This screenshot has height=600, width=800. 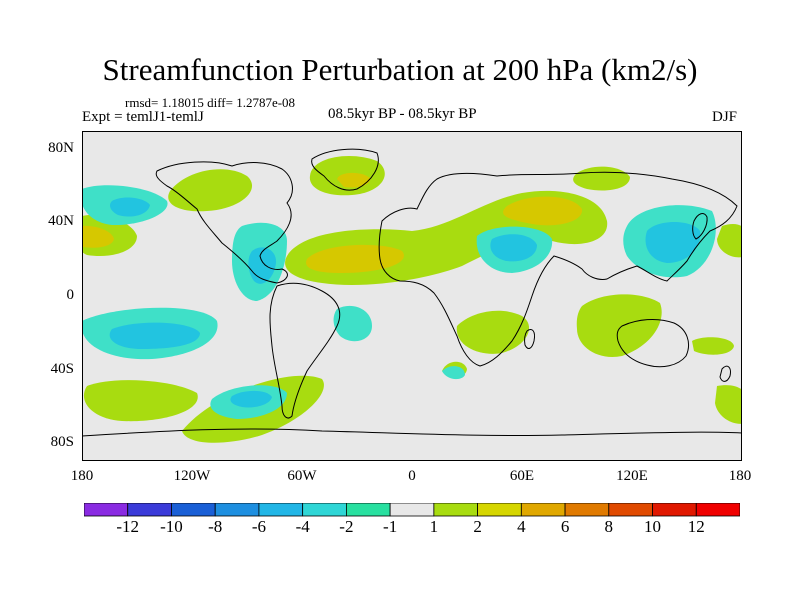 I want to click on coast-greenland, so click(x=345, y=169).